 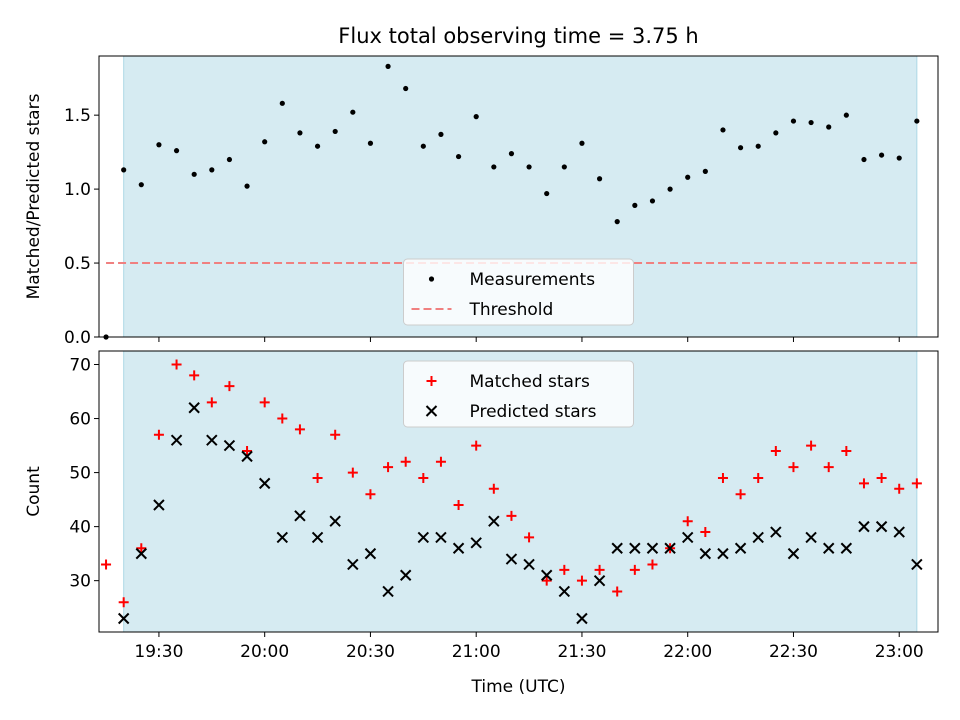 What do you see at coordinates (533, 412) in the screenshot?
I see `legend-label: Predicted stars` at bounding box center [533, 412].